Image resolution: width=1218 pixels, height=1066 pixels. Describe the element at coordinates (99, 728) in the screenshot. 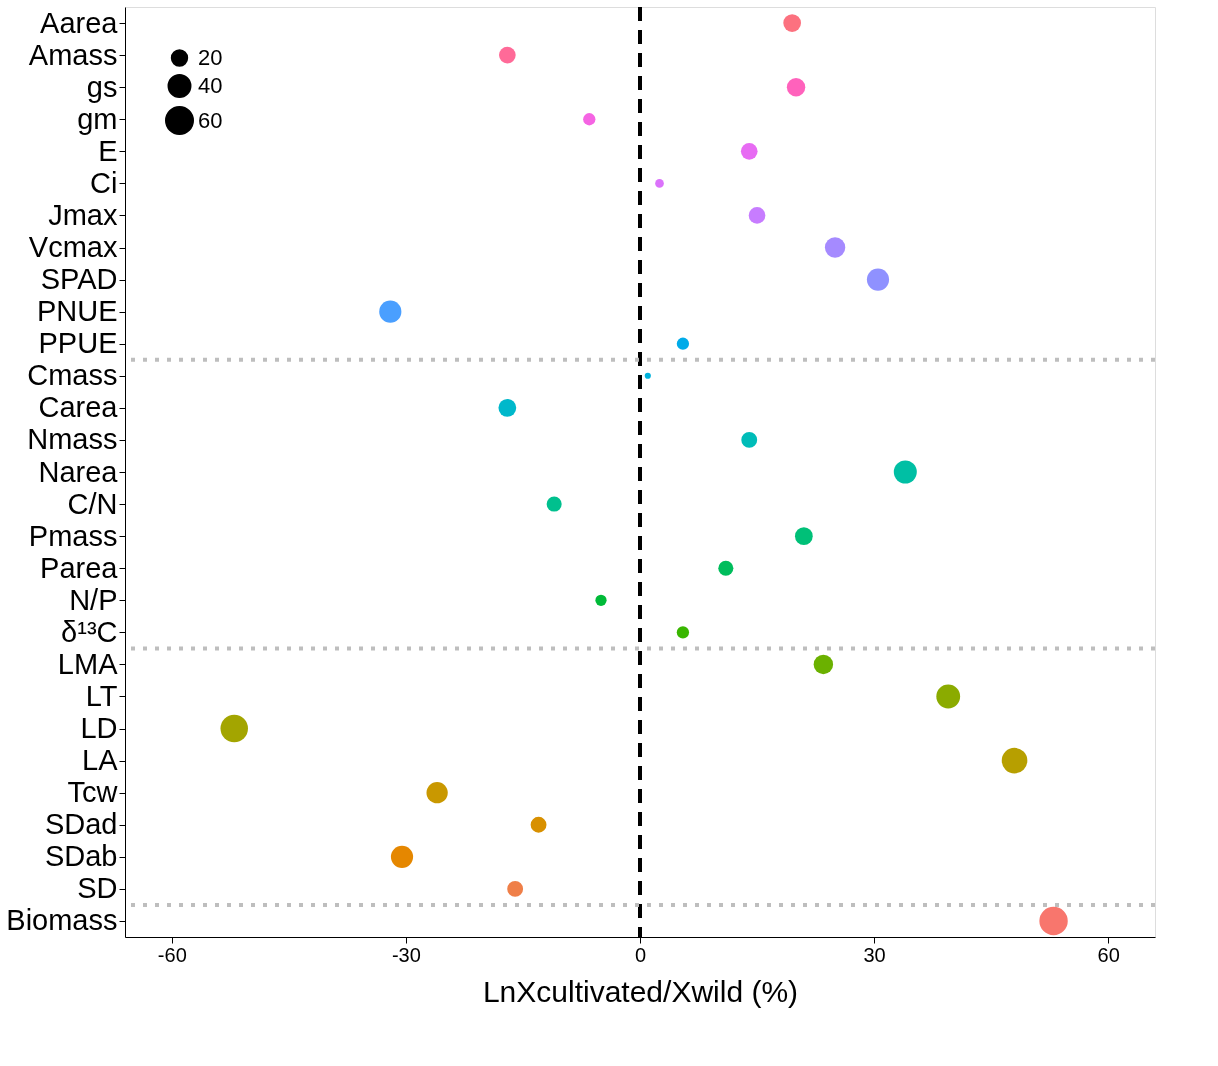

I see `y-tick-label: LD` at that location.